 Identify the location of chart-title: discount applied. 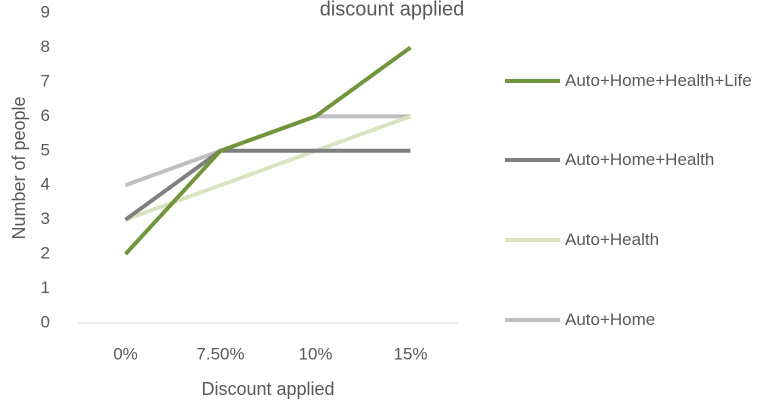
(392, 10).